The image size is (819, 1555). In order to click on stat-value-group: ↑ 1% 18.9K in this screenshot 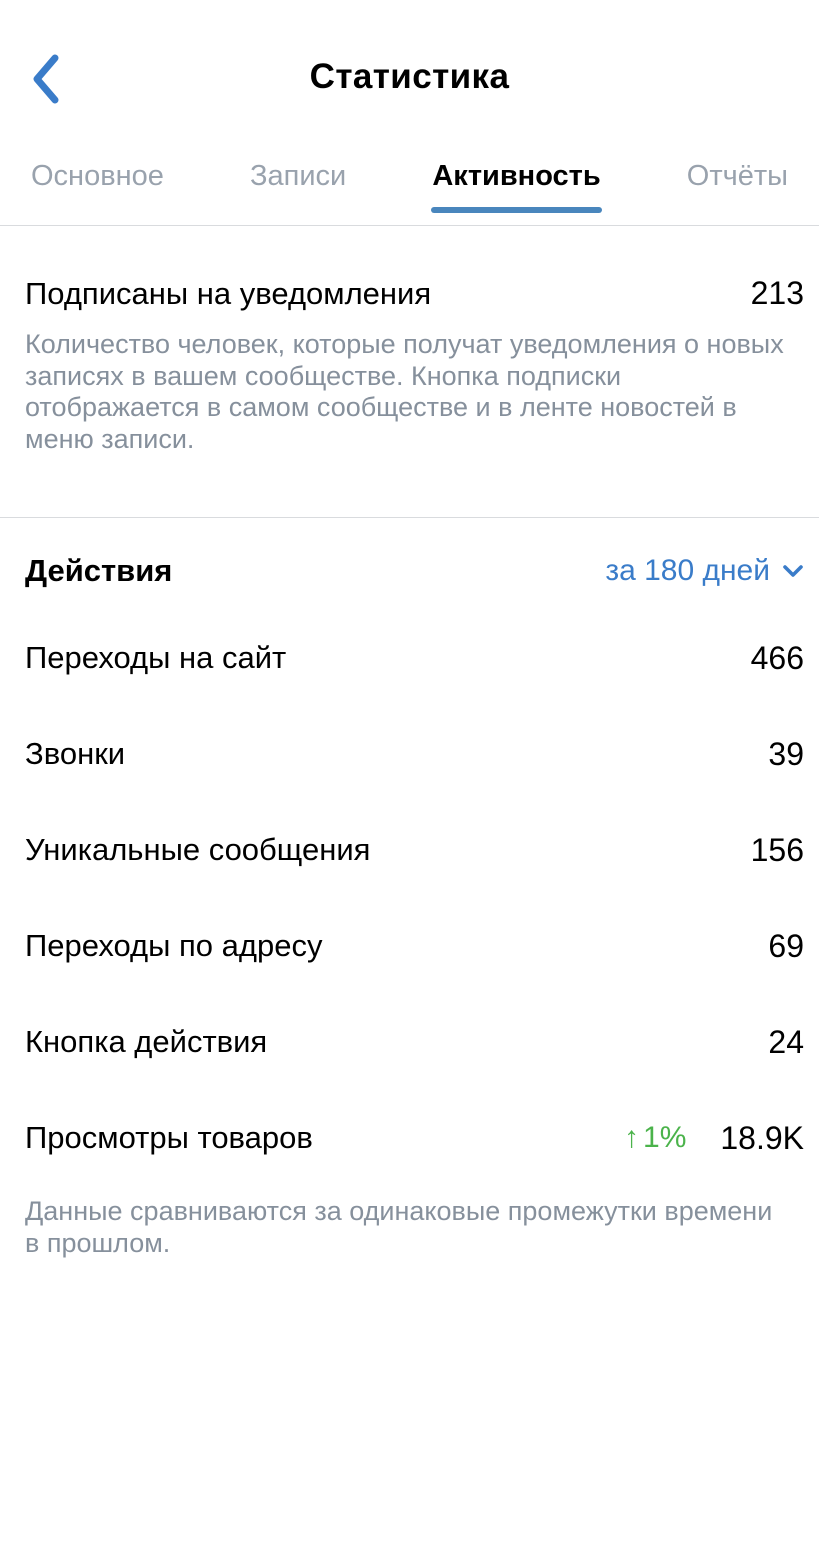, I will do `click(714, 1138)`.